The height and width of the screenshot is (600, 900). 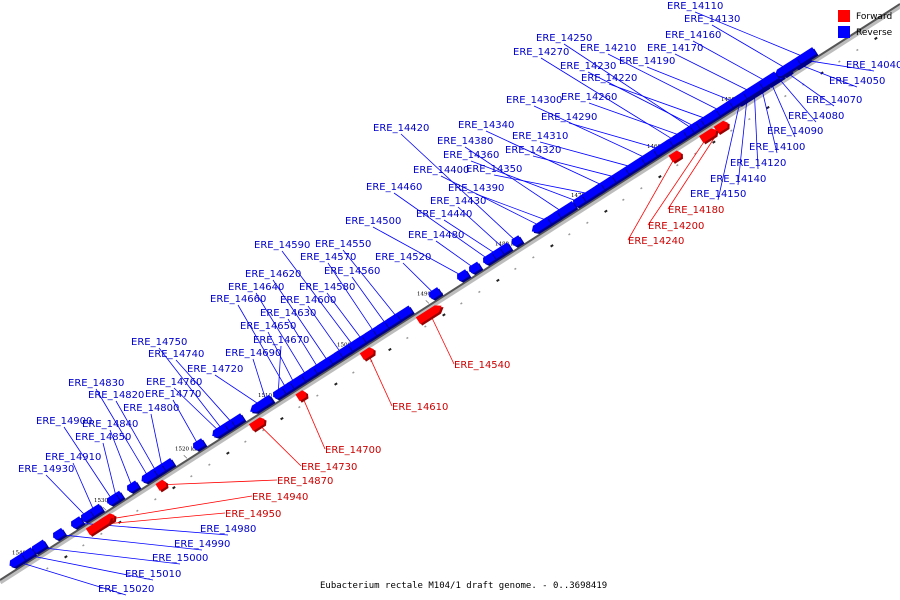 I want to click on gene-label-ere-14240: ERE_14240, so click(x=656, y=241).